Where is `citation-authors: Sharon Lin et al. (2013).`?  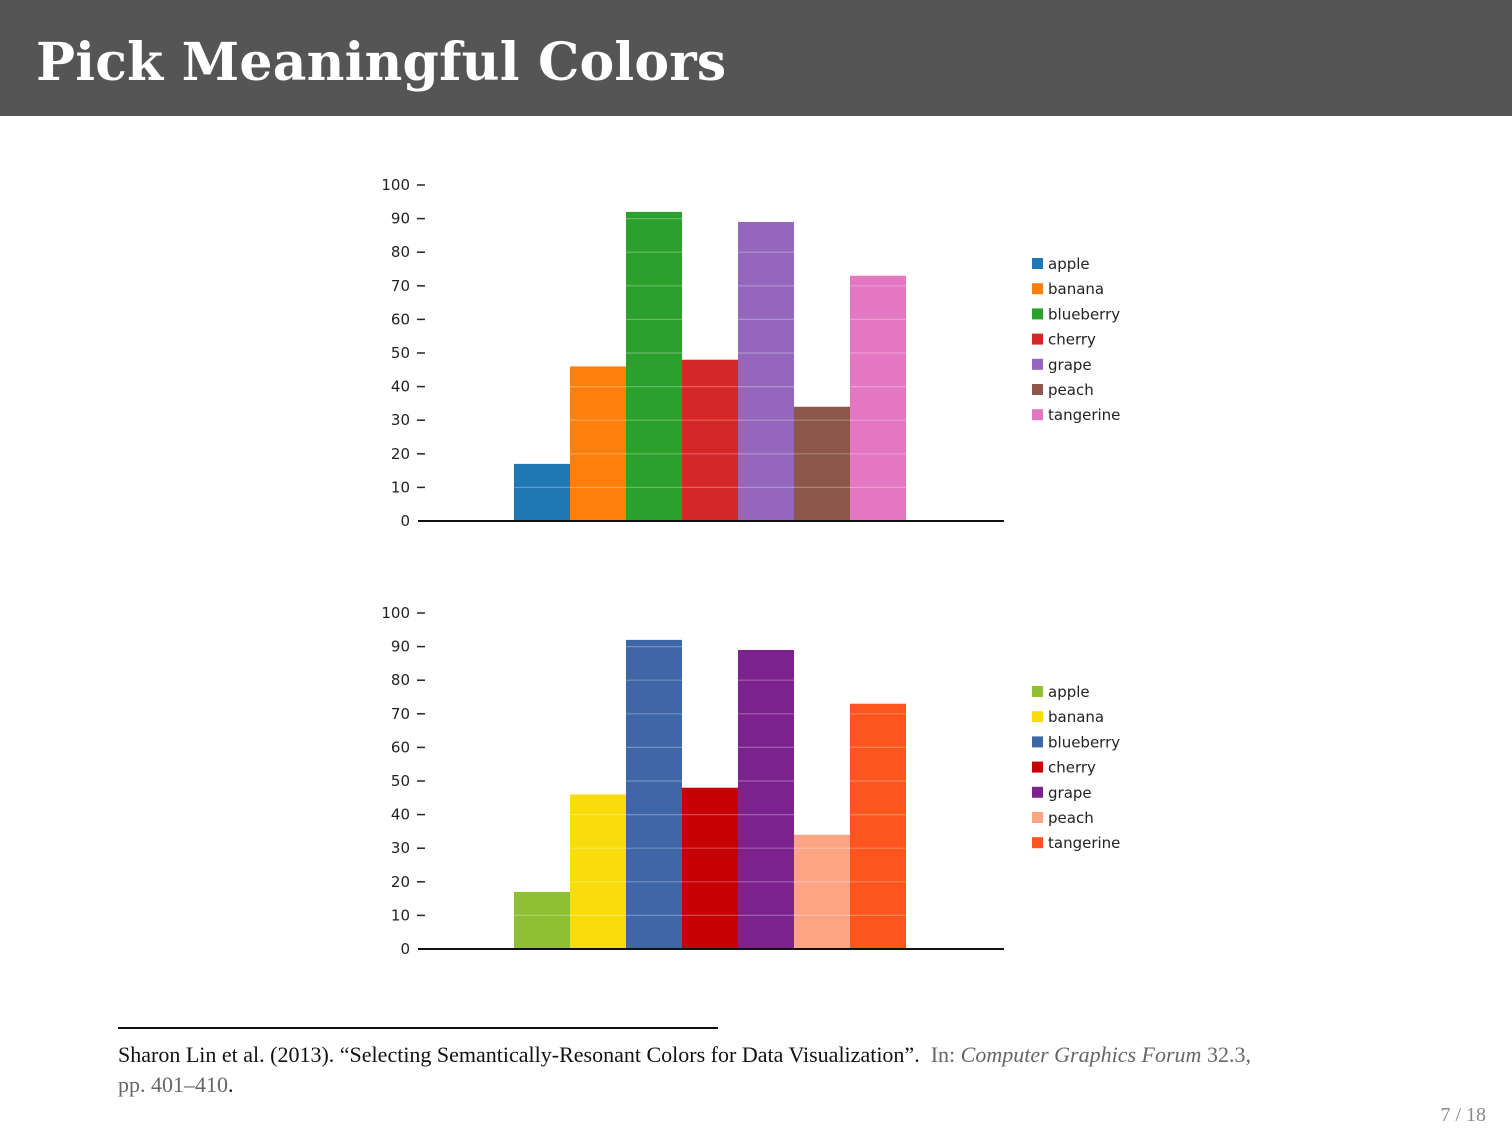
citation-authors: Sharon Lin et al. (2013). is located at coordinates (226, 1054).